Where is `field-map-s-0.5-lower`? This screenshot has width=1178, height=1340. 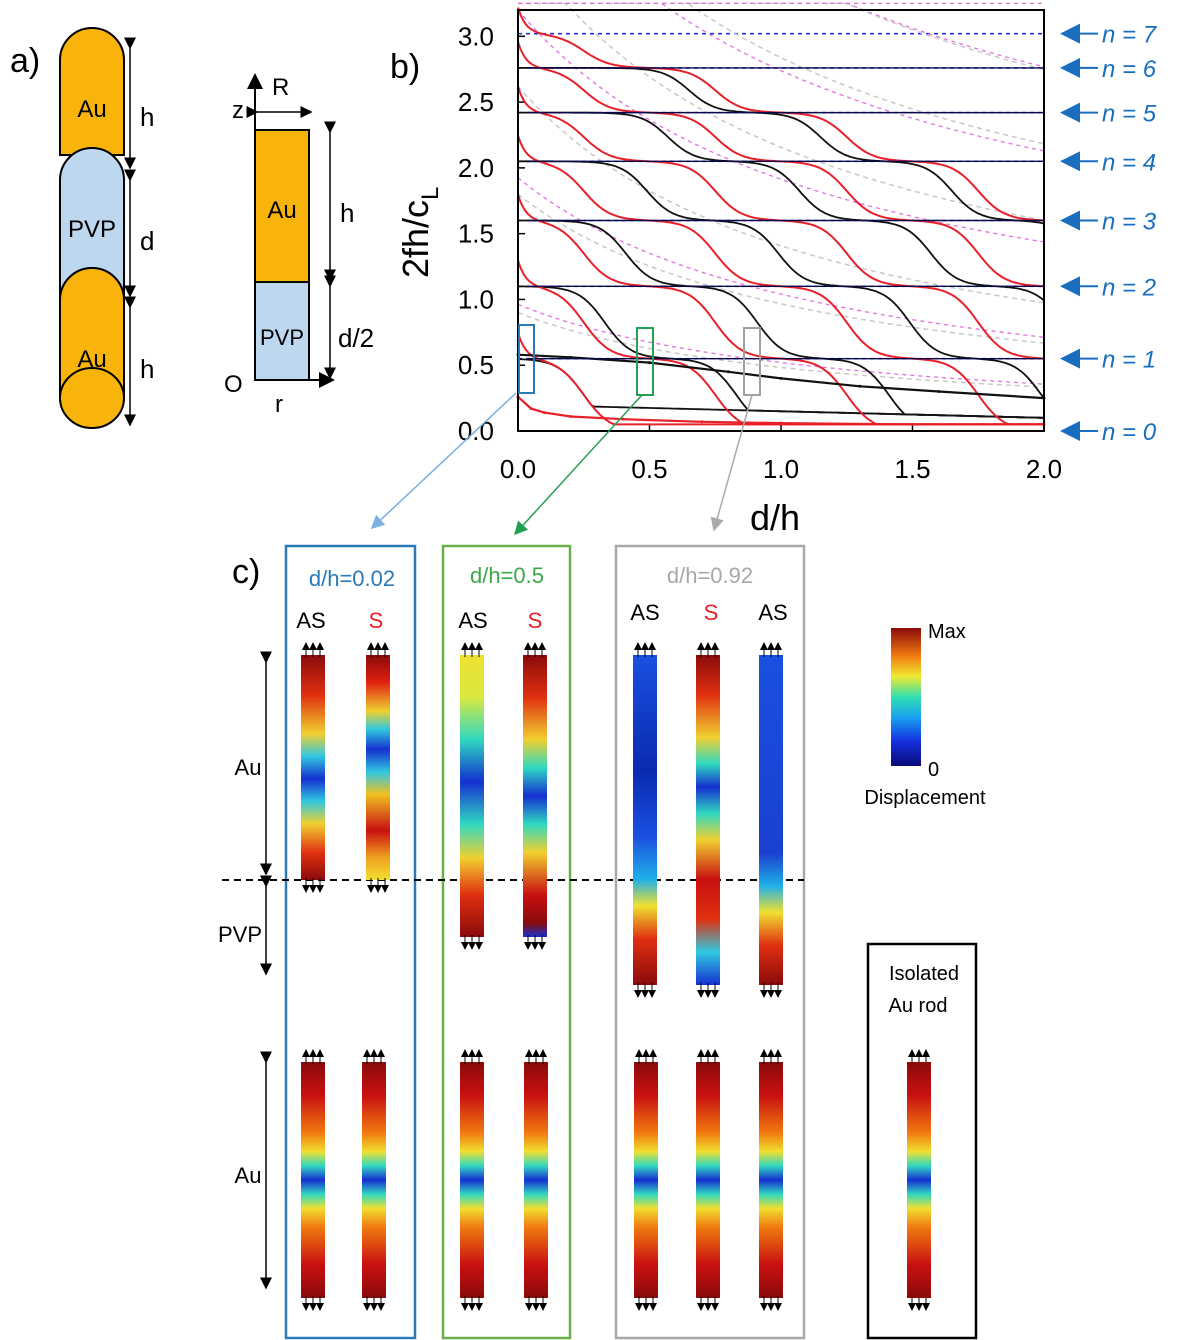
field-map-s-0.5-lower is located at coordinates (536, 1180).